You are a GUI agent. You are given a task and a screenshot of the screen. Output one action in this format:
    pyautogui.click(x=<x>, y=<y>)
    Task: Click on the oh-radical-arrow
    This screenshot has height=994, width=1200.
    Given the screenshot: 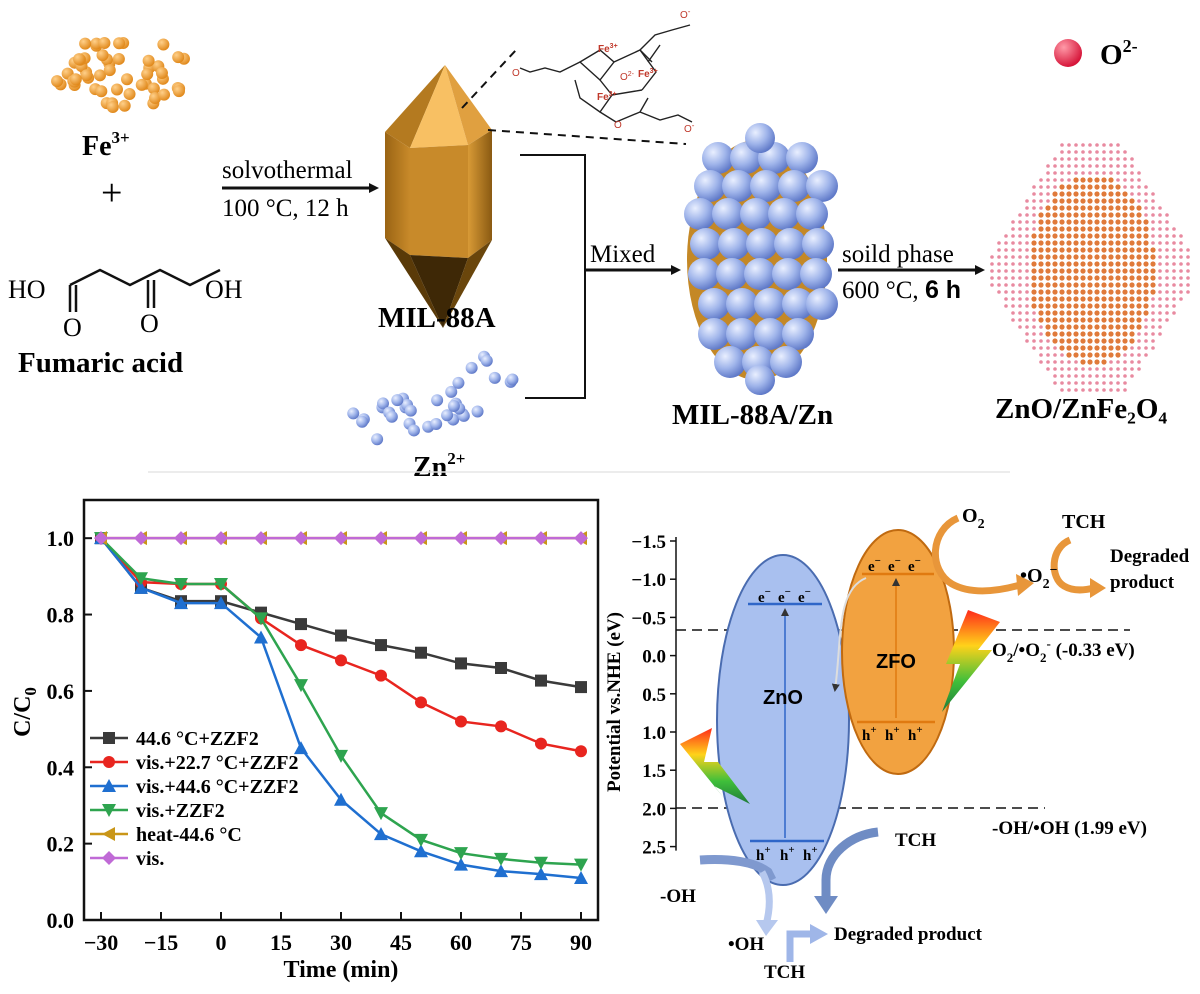 What is the action you would take?
    pyautogui.click(x=765, y=898)
    